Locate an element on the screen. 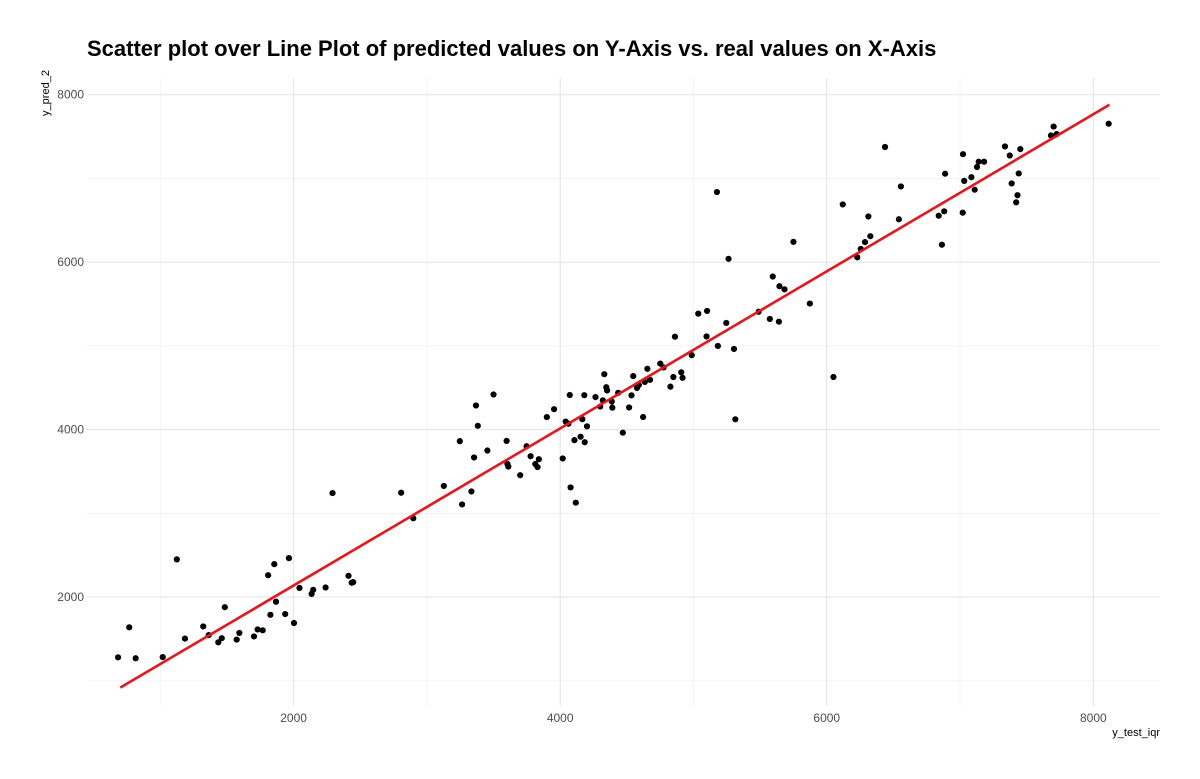  x-tick-label: 6000 is located at coordinates (826, 718).